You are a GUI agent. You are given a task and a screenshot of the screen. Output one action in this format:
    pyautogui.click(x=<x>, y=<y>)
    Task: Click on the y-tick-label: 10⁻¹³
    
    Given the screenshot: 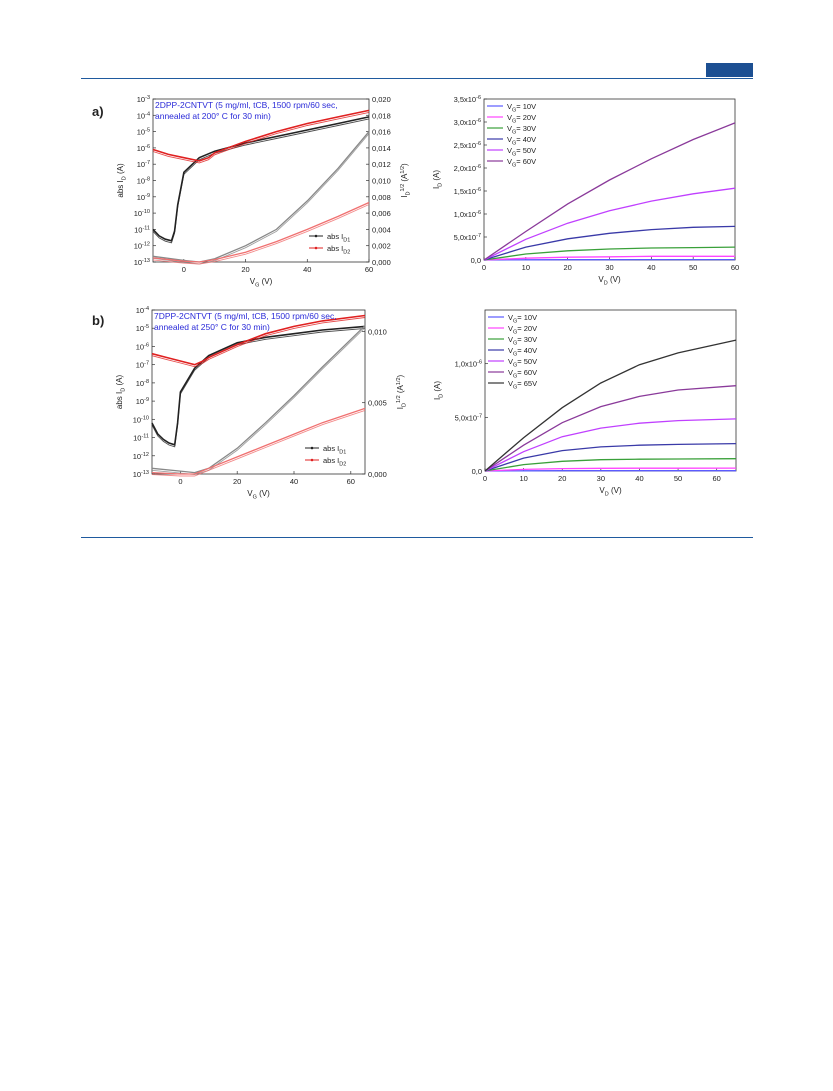 What is the action you would take?
    pyautogui.click(x=142, y=262)
    